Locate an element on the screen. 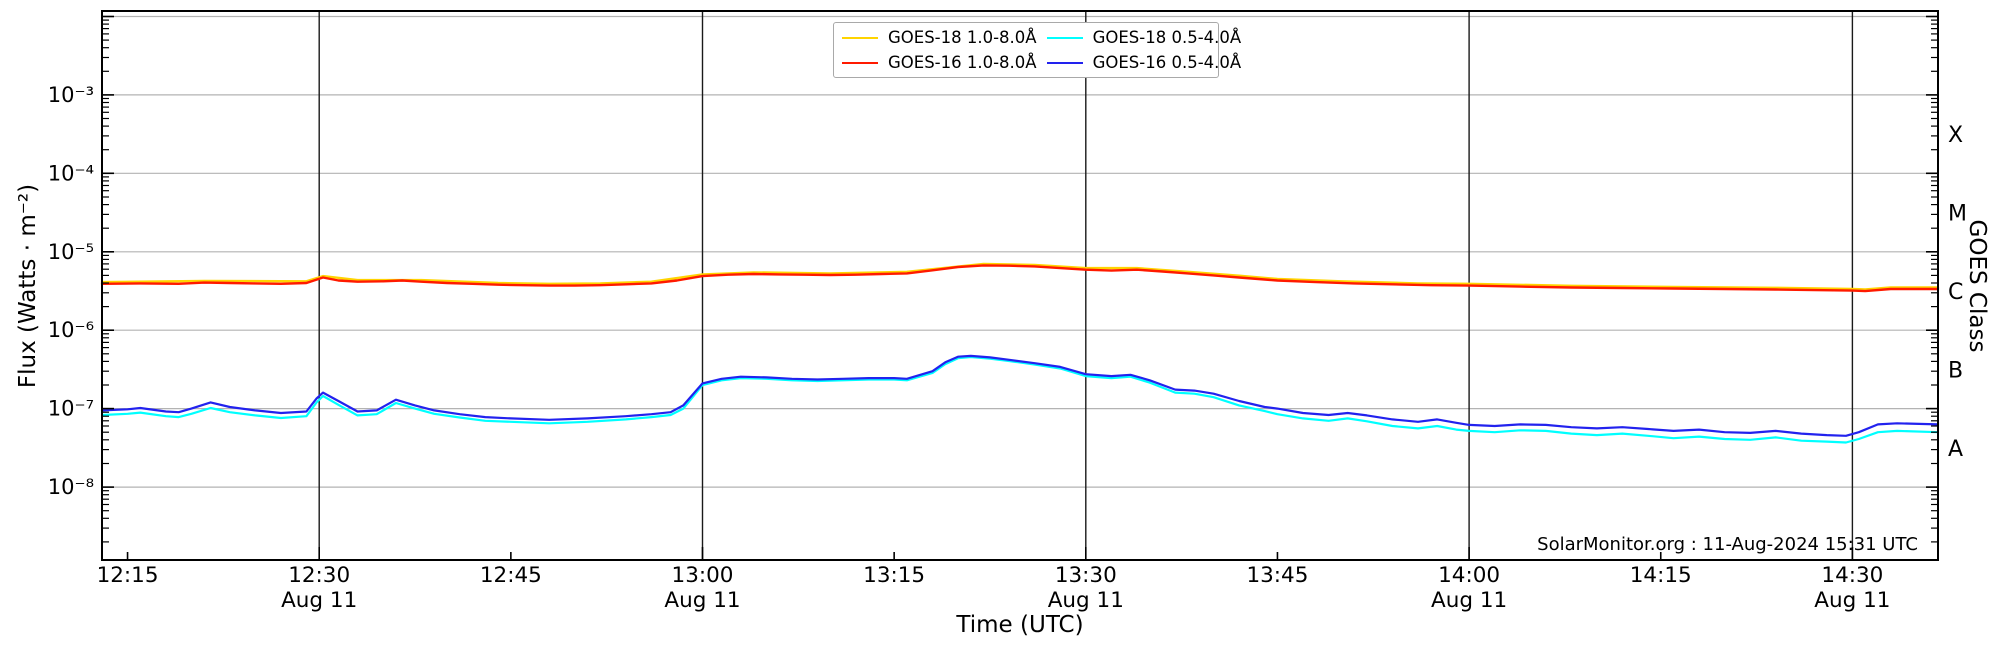 The height and width of the screenshot is (650, 2000). right-axis-title: GOES Class is located at coordinates (1977, 286).